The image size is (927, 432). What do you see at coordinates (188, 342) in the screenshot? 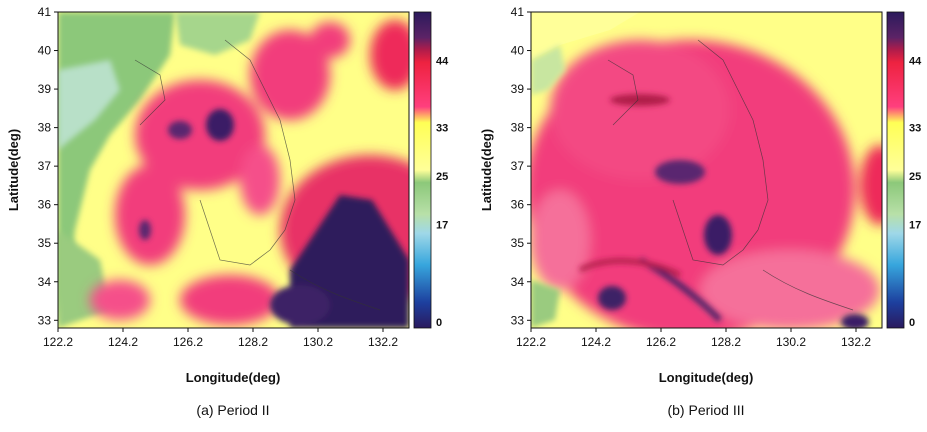
I see `x-tick-label-a: 126.2` at bounding box center [188, 342].